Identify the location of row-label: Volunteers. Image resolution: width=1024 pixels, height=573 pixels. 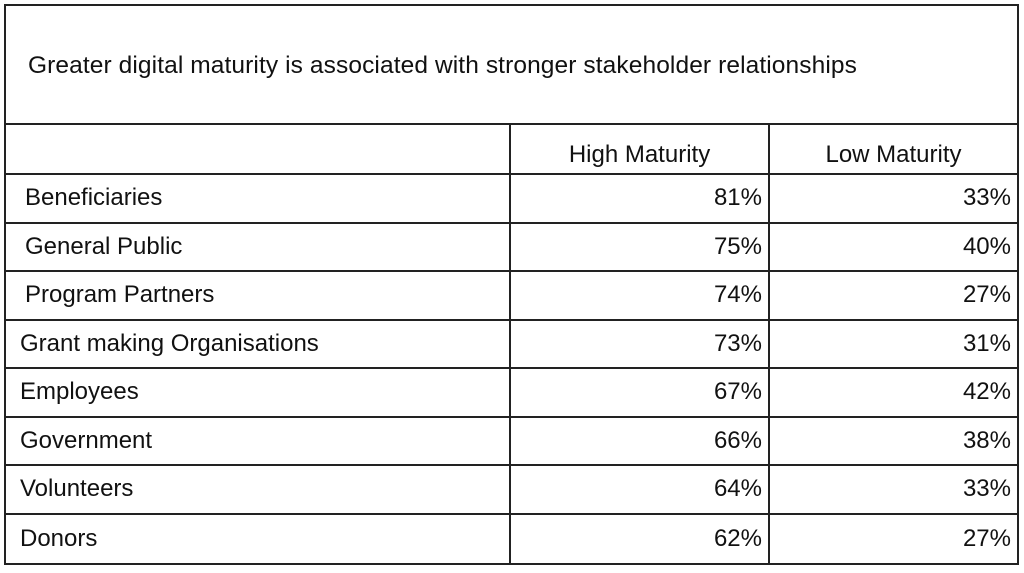
(77, 489).